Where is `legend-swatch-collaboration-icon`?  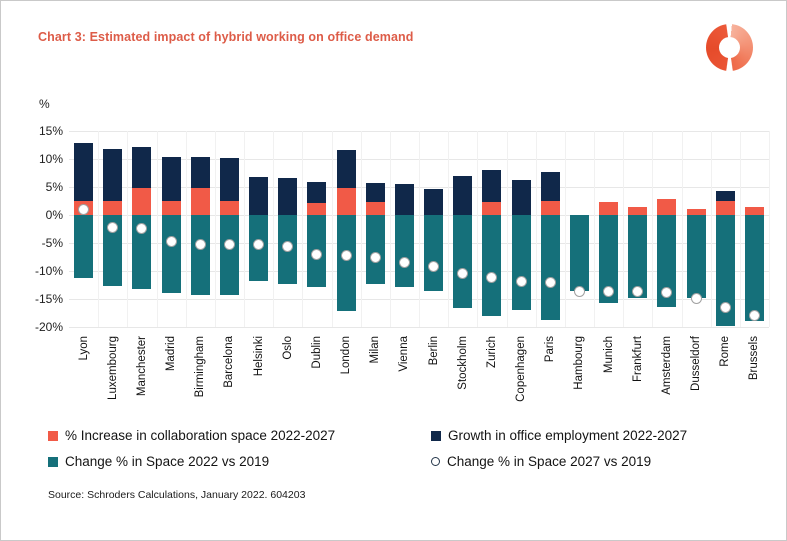 legend-swatch-collaboration-icon is located at coordinates (53, 435).